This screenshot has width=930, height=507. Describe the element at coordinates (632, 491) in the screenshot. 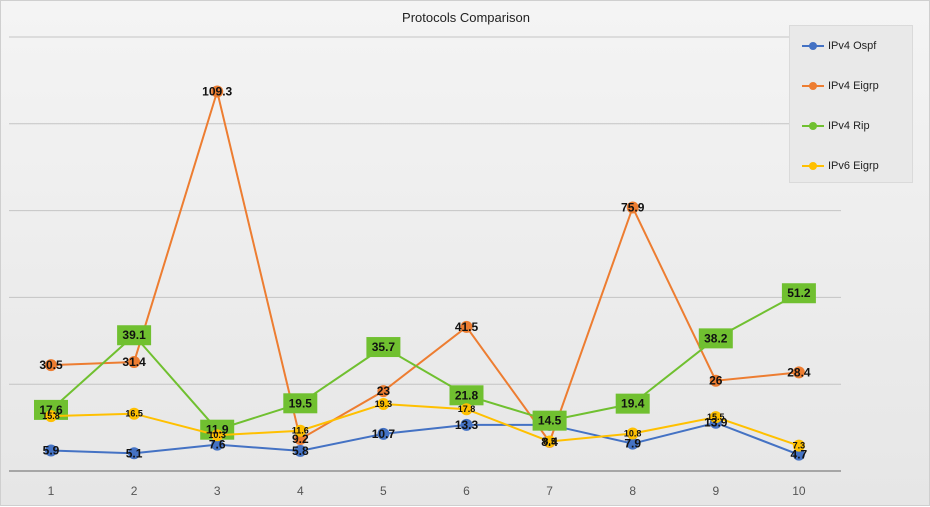

I see `x-tick-label: 8` at that location.